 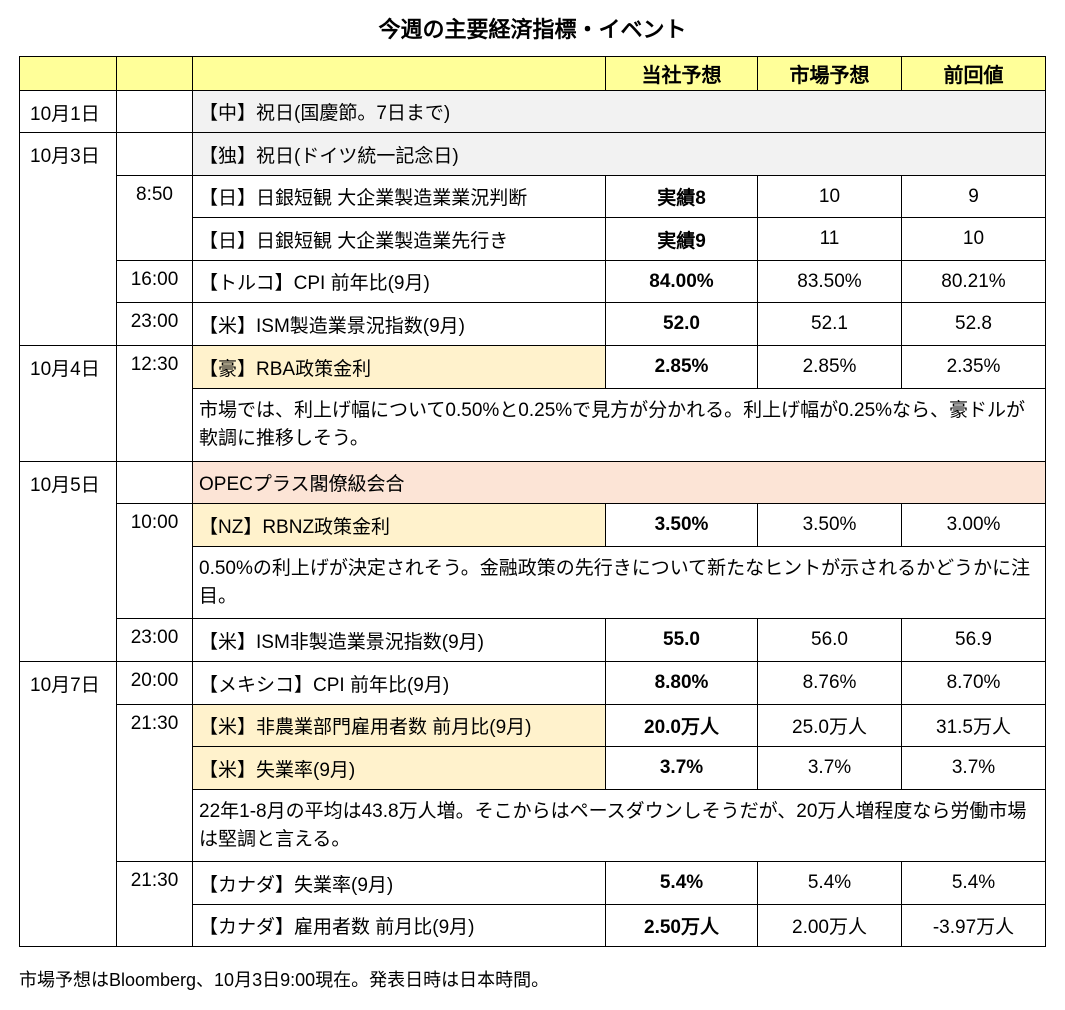 I want to click on event-cell: 【トルコ】CPI 前年比(9月), so click(x=399, y=281).